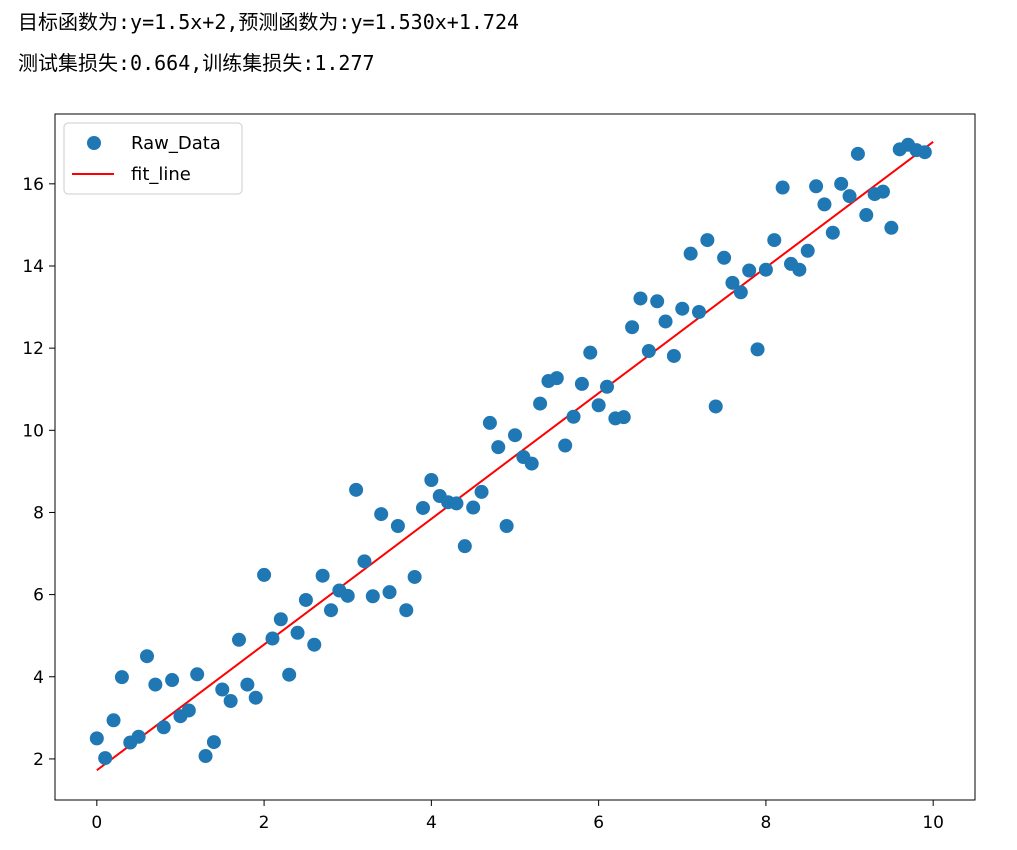 The height and width of the screenshot is (850, 1017). What do you see at coordinates (38, 513) in the screenshot?
I see `y-tick-label: 8` at bounding box center [38, 513].